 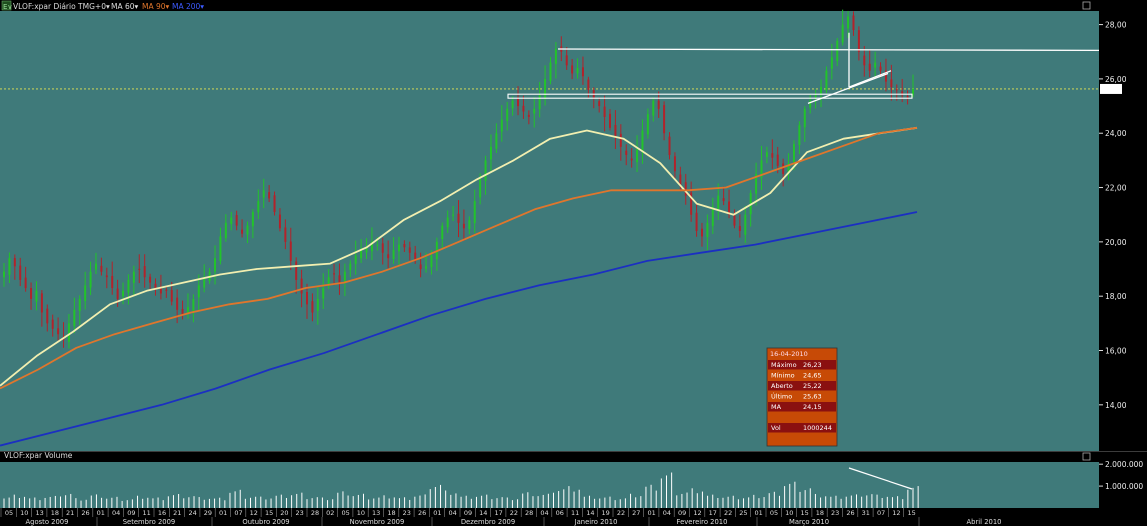 What do you see at coordinates (70, 513) in the screenshot?
I see `day-label: 21` at bounding box center [70, 513].